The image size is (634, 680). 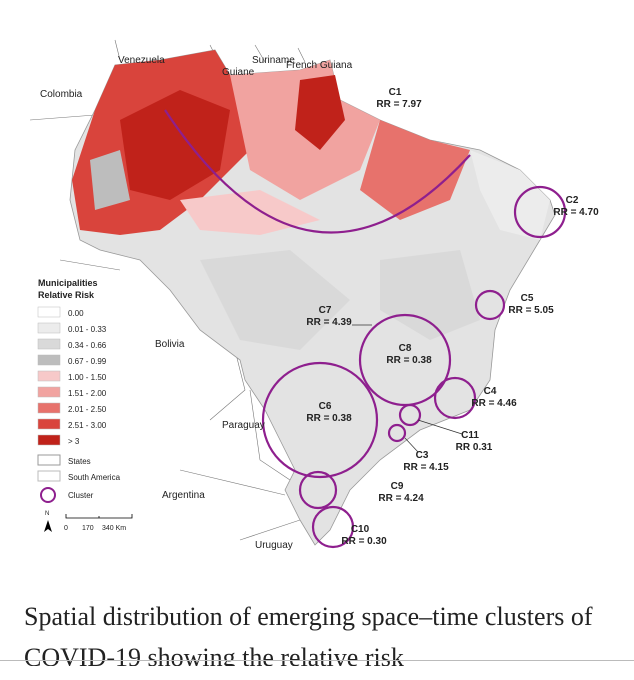 I want to click on cluster-name: C7, so click(x=325, y=310).